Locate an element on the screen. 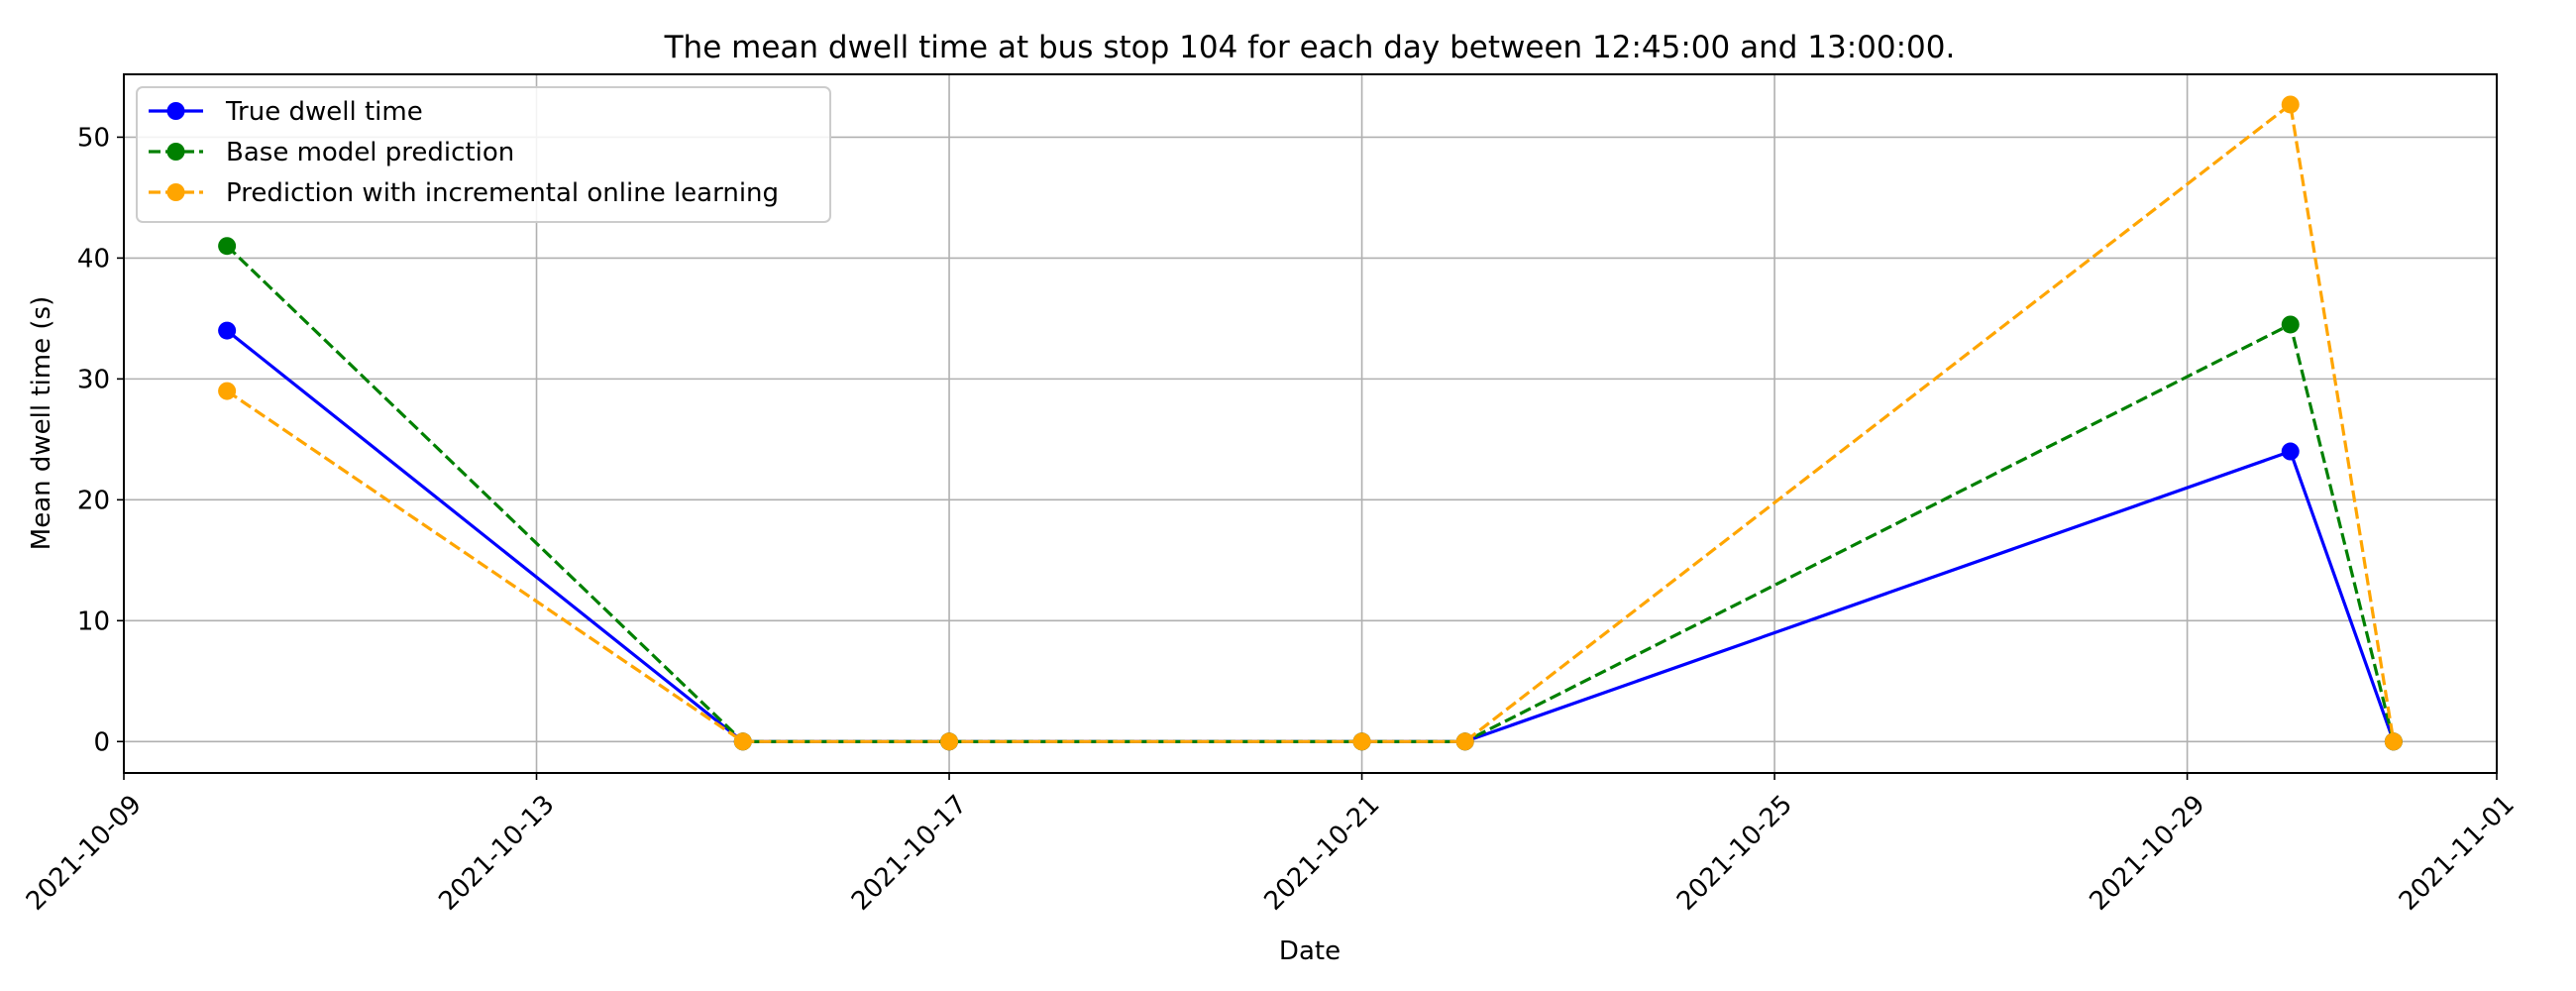 The image size is (2576, 991). y-tick-label: 10 is located at coordinates (94, 621).